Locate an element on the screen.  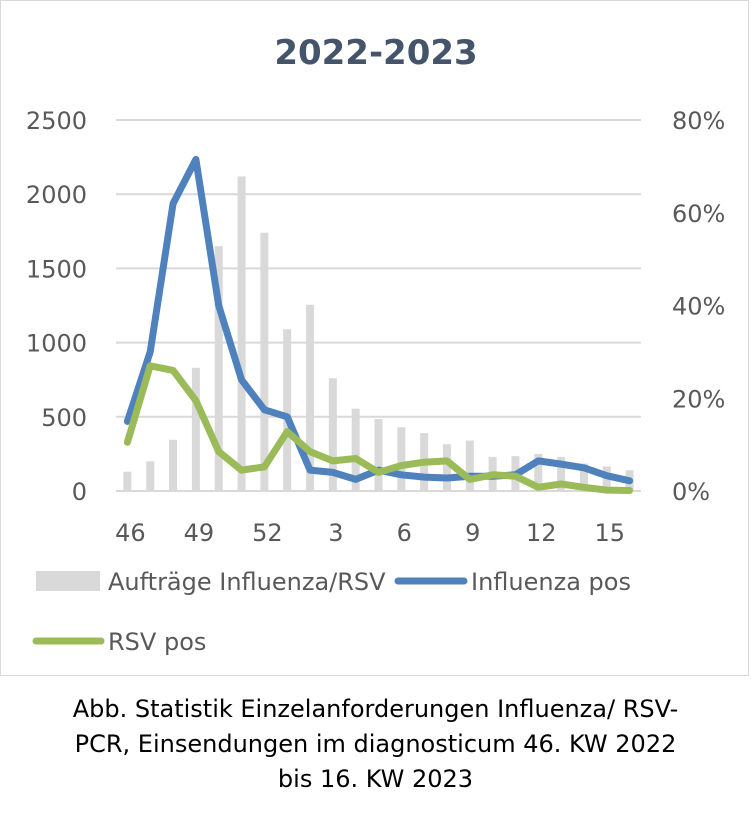
left-axis-ticks: 0 500 1000 1500 2000 2500 is located at coordinates (56, 306).